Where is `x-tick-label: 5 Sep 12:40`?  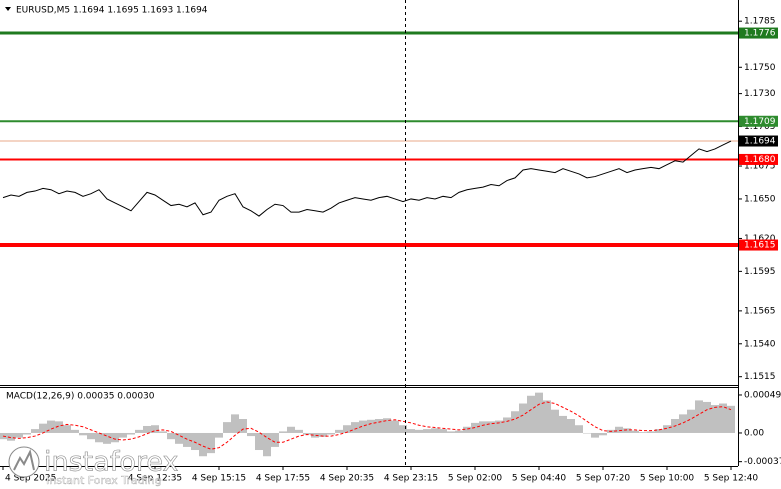
x-tick-label: 5 Sep 12:40 is located at coordinates (731, 479).